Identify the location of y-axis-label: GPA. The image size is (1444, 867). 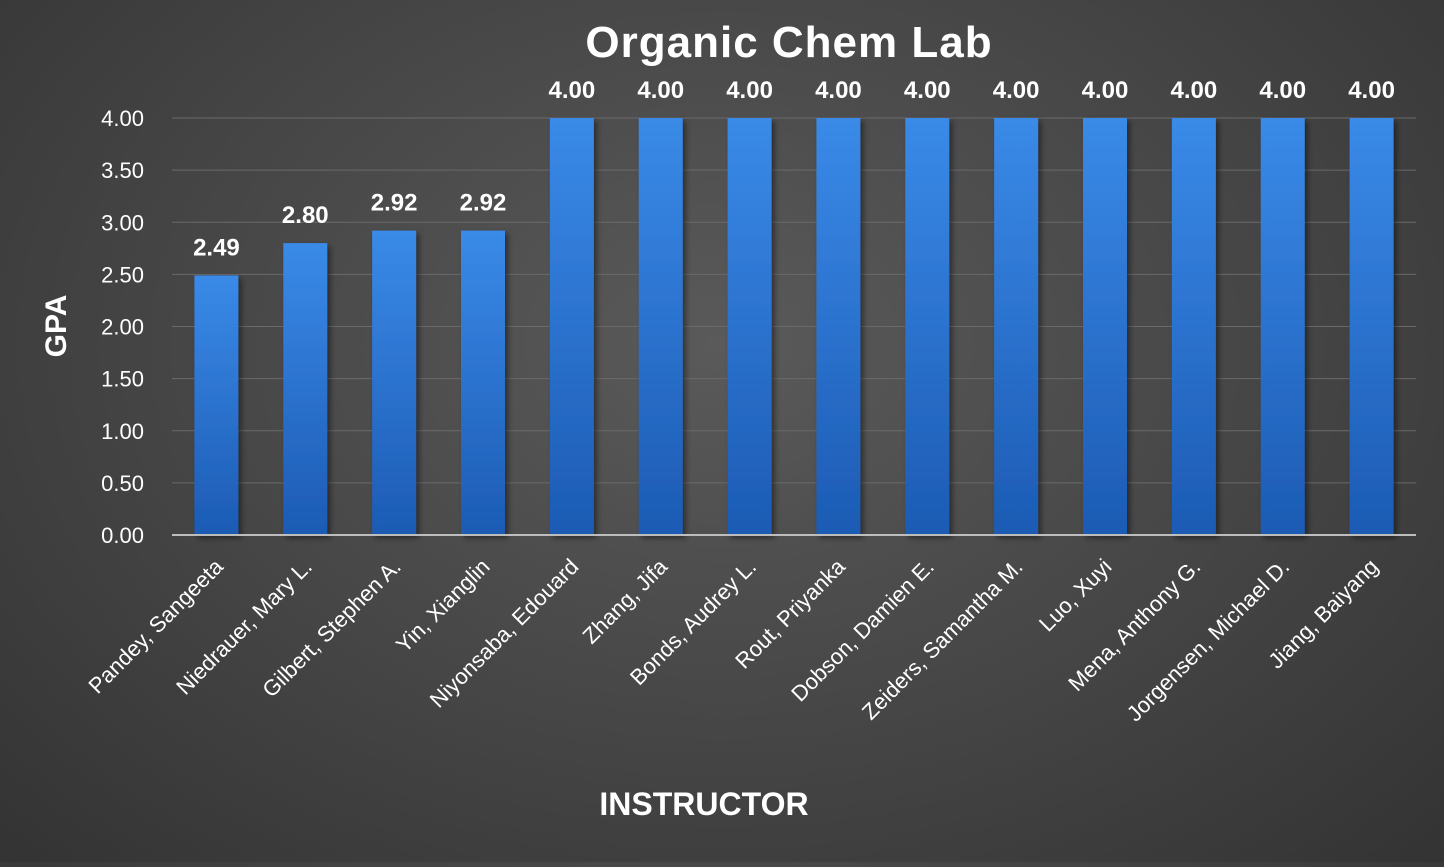
(56, 326).